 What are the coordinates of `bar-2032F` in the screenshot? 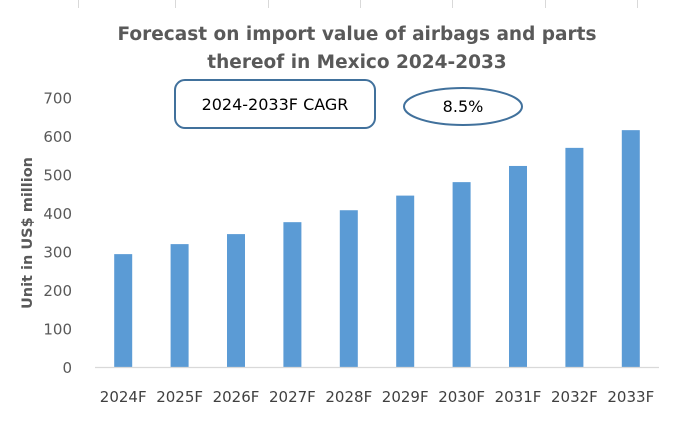 It's located at (574, 257).